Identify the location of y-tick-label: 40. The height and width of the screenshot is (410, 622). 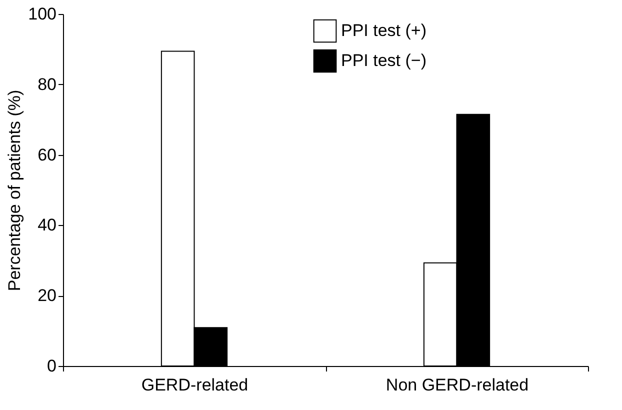
(47, 225).